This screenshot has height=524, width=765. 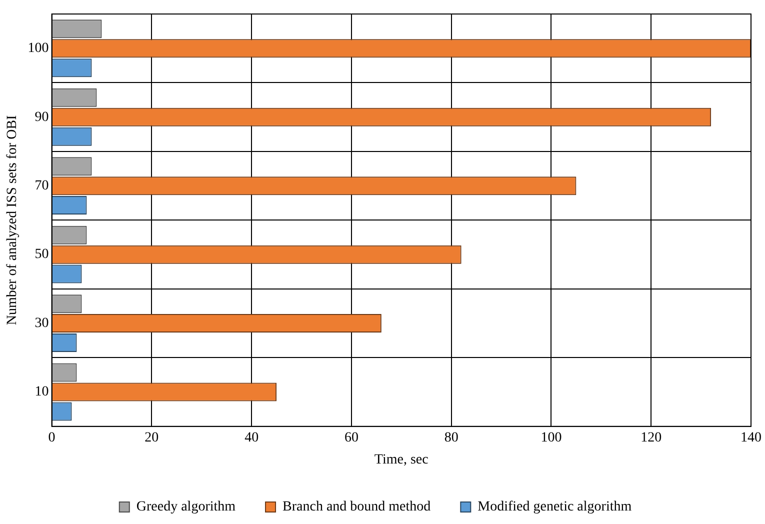 What do you see at coordinates (751, 438) in the screenshot?
I see `x-tick-label: 140` at bounding box center [751, 438].